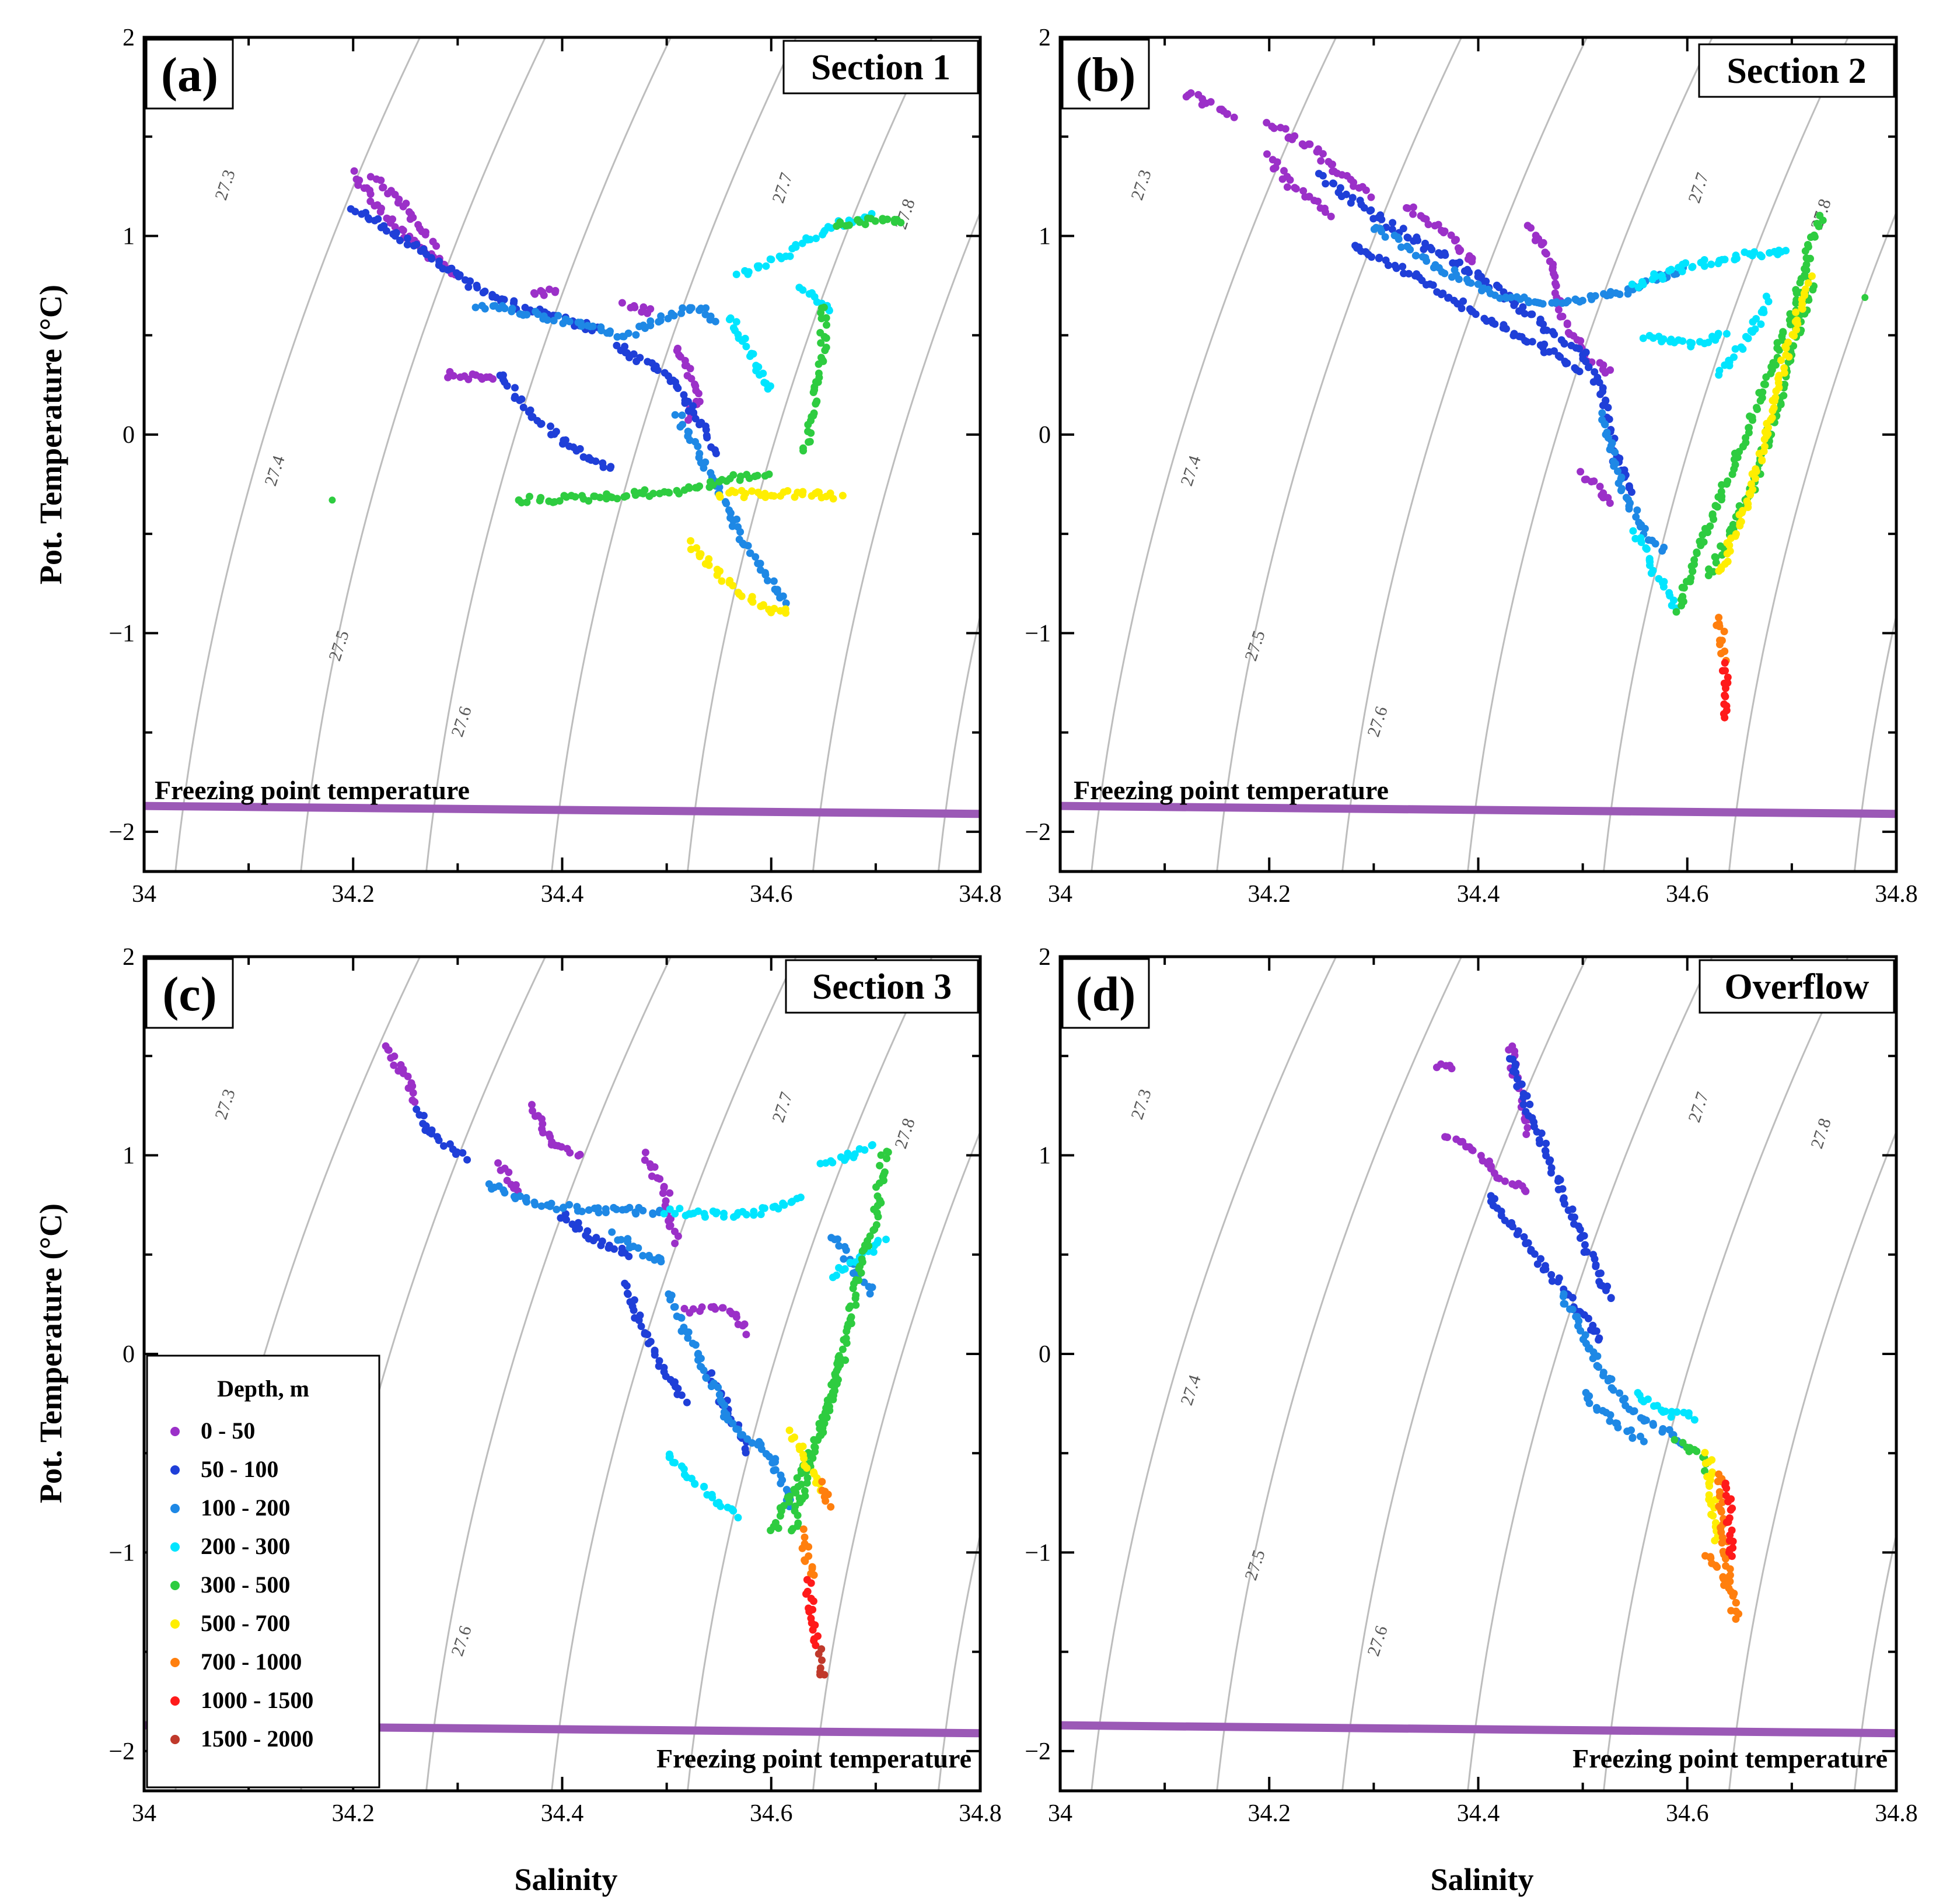 This screenshot has width=1943, height=1904. What do you see at coordinates (1038, 832) in the screenshot?
I see `y-tick-label: −2` at bounding box center [1038, 832].